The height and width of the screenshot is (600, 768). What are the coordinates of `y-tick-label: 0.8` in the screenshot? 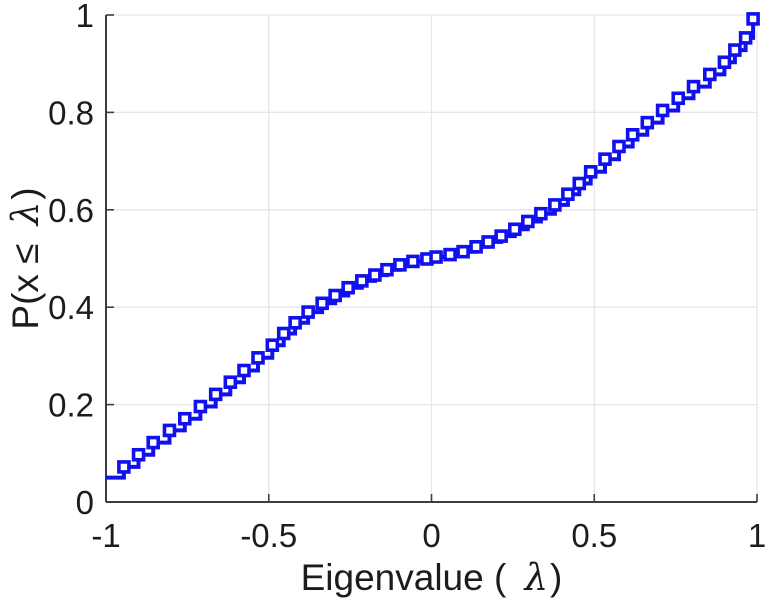 It's located at (71, 112).